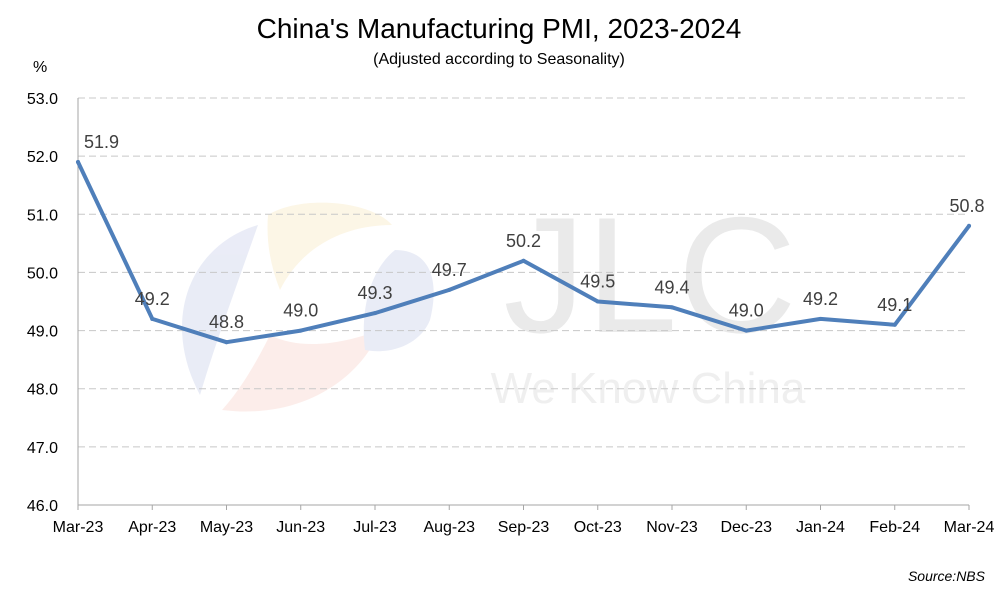 This screenshot has height=599, width=1002. I want to click on y-tick-label: 50.0, so click(42, 273).